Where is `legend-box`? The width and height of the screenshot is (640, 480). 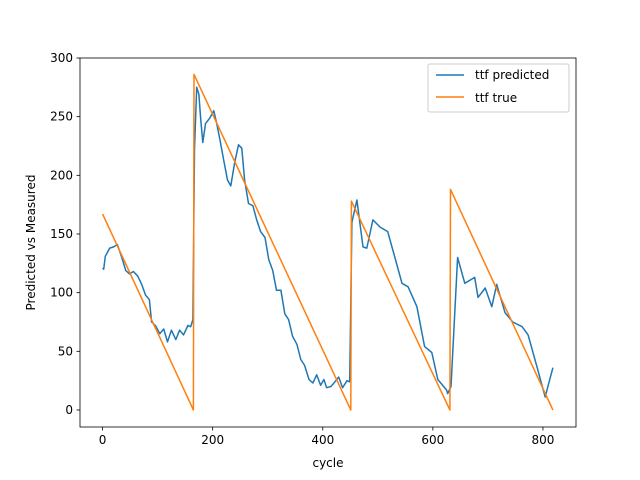 legend-box is located at coordinates (498, 88).